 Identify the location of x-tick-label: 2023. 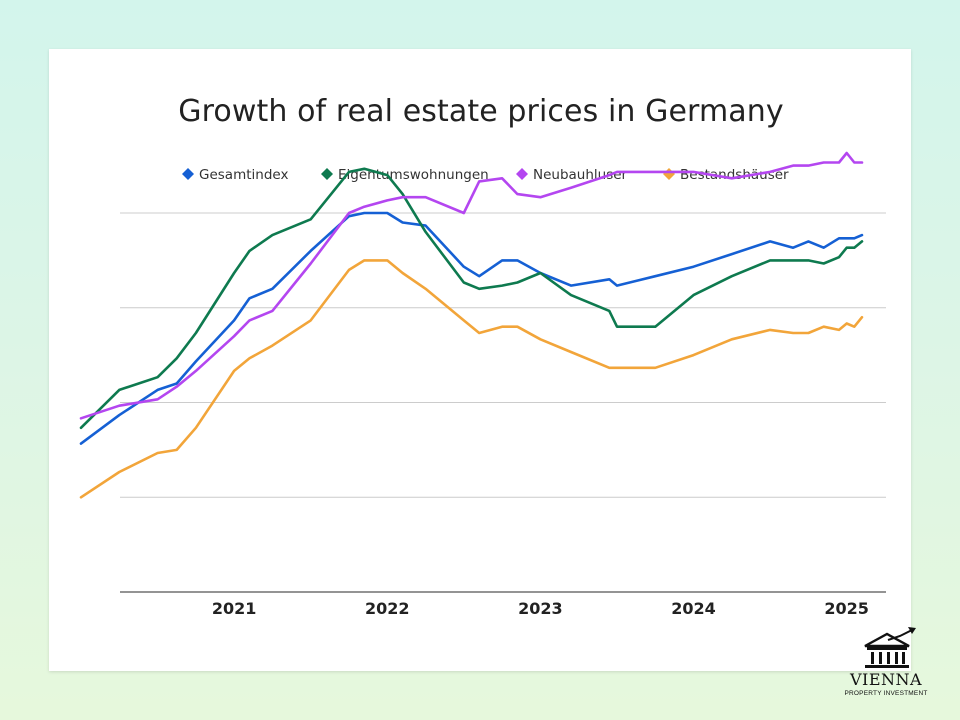
(540, 608).